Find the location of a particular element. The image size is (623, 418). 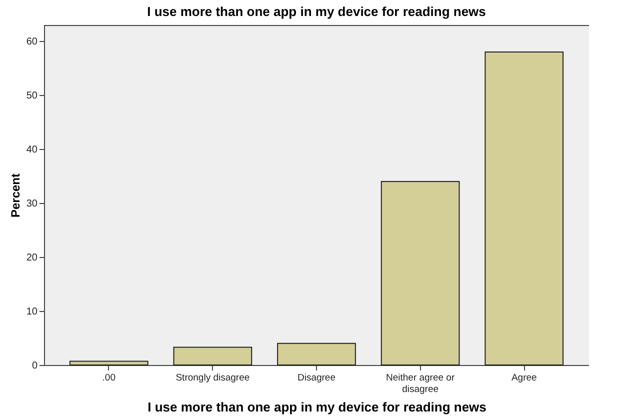

x-tick-label: .00 is located at coordinates (109, 378).